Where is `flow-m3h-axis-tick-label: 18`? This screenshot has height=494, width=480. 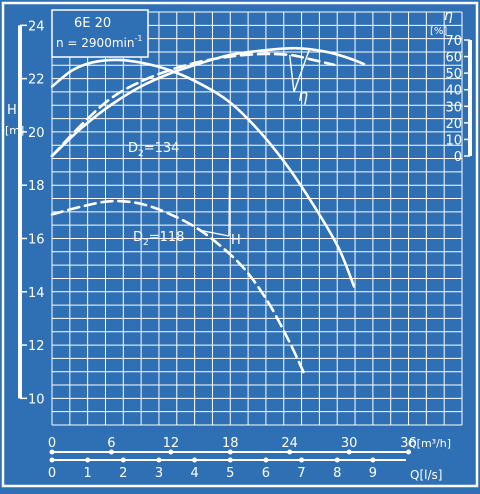 flow-m3h-axis-tick-label: 18 is located at coordinates (230, 443).